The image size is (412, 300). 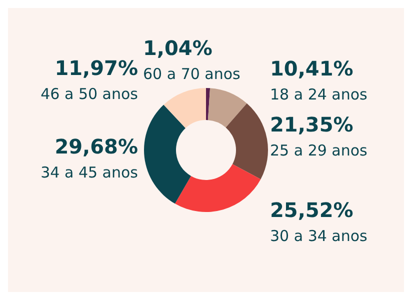 I want to click on data-label: 10,41%, so click(x=312, y=68).